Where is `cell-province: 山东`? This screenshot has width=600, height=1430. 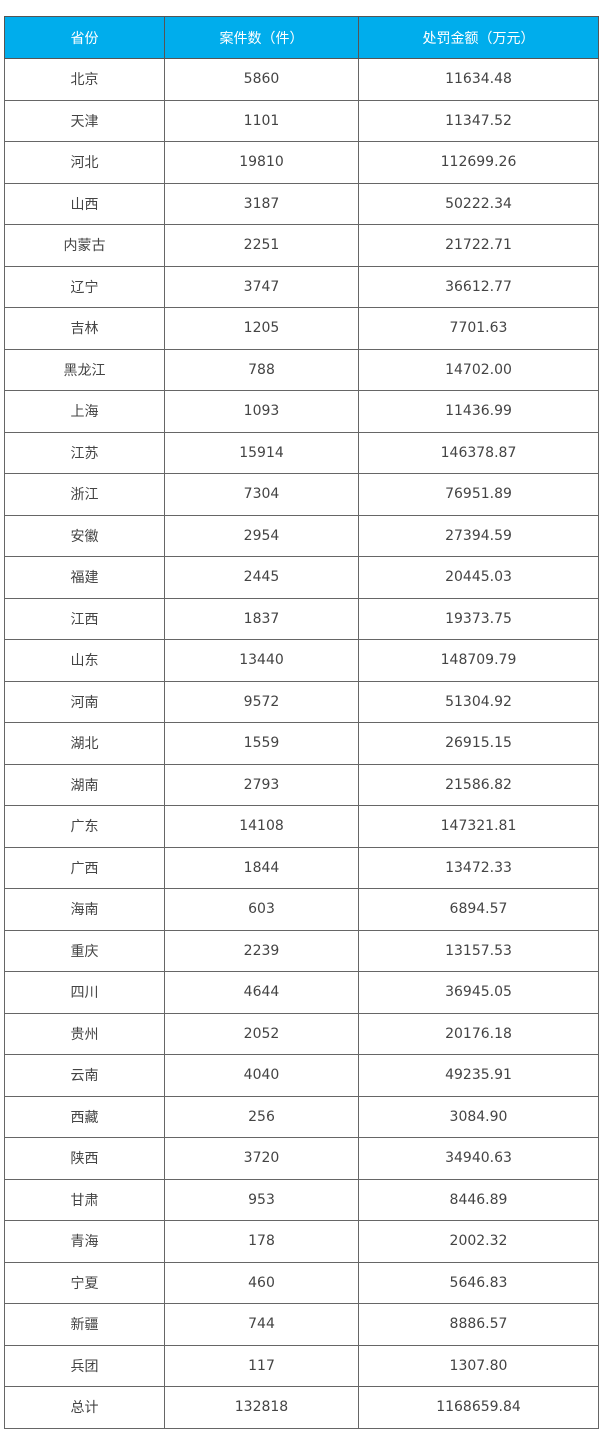
cell-province: 山东 is located at coordinates (84, 660).